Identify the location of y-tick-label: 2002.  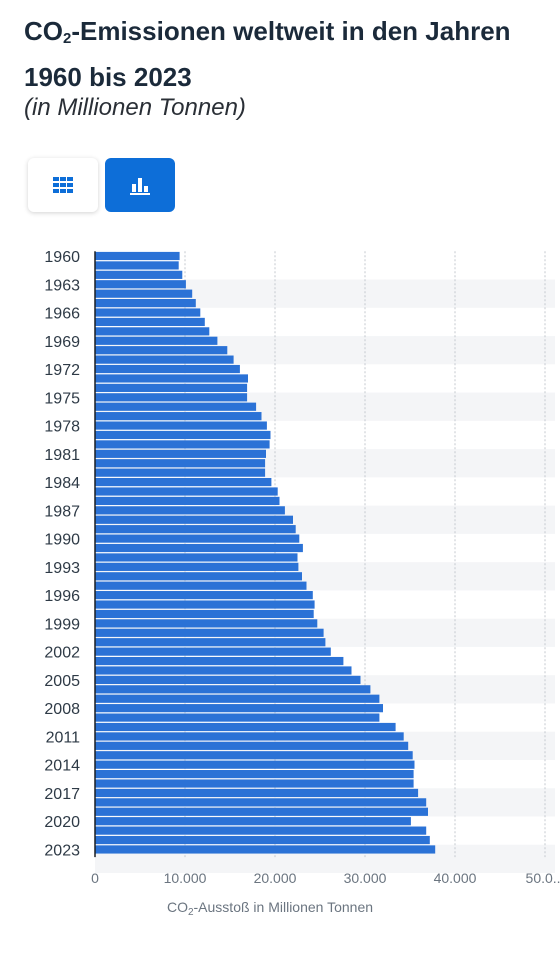
(62, 653).